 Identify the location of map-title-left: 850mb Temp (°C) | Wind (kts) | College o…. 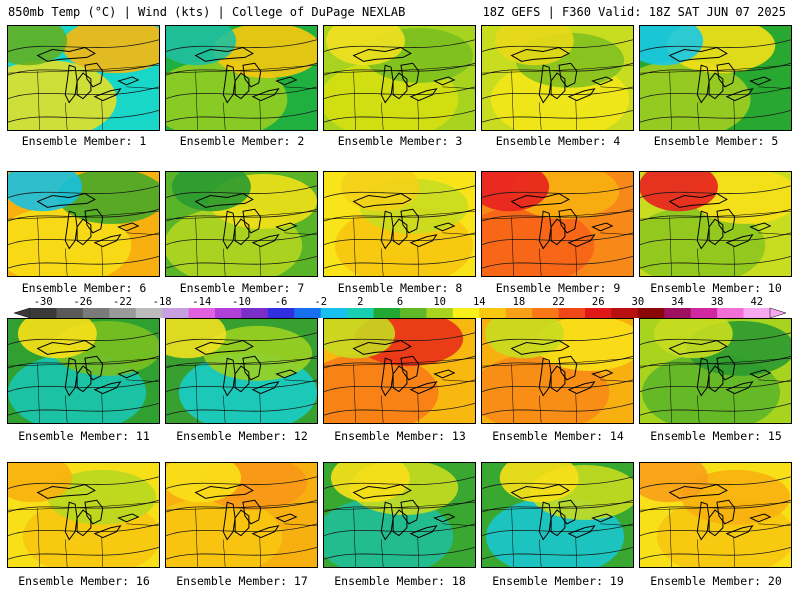
(207, 12).